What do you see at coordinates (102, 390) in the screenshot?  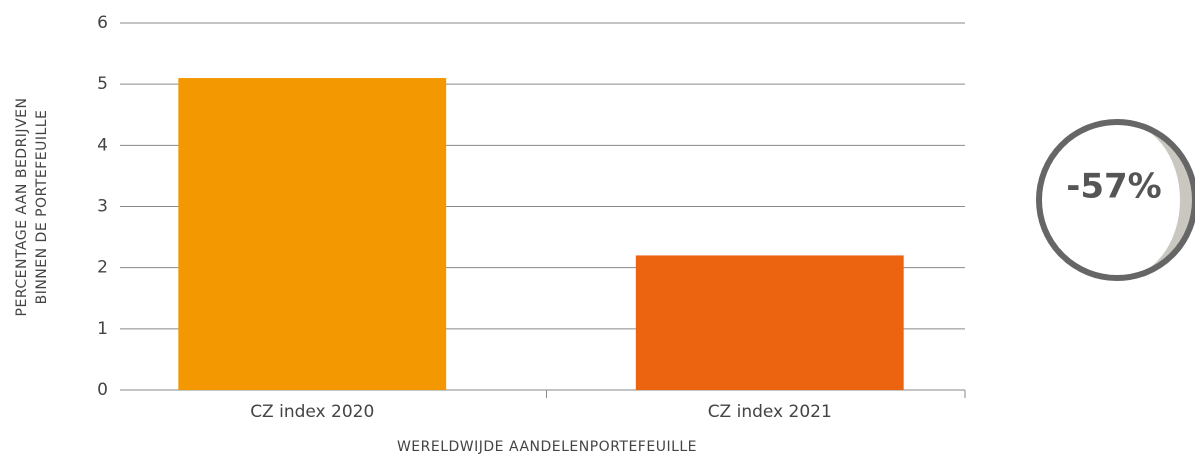 I see `y-tick-label: 0` at bounding box center [102, 390].